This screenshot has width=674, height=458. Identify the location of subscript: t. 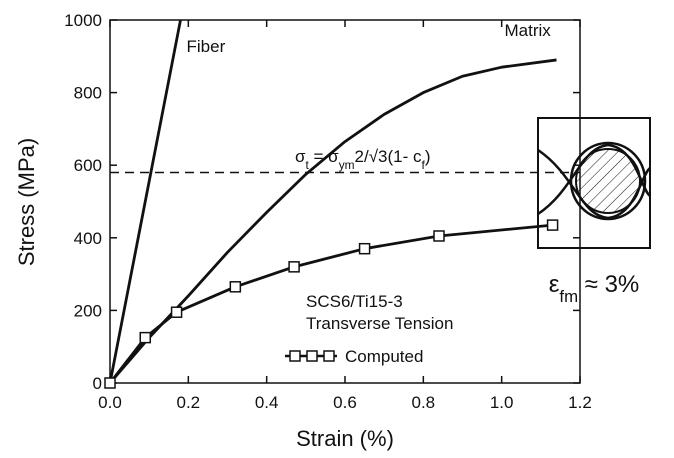
(308, 165).